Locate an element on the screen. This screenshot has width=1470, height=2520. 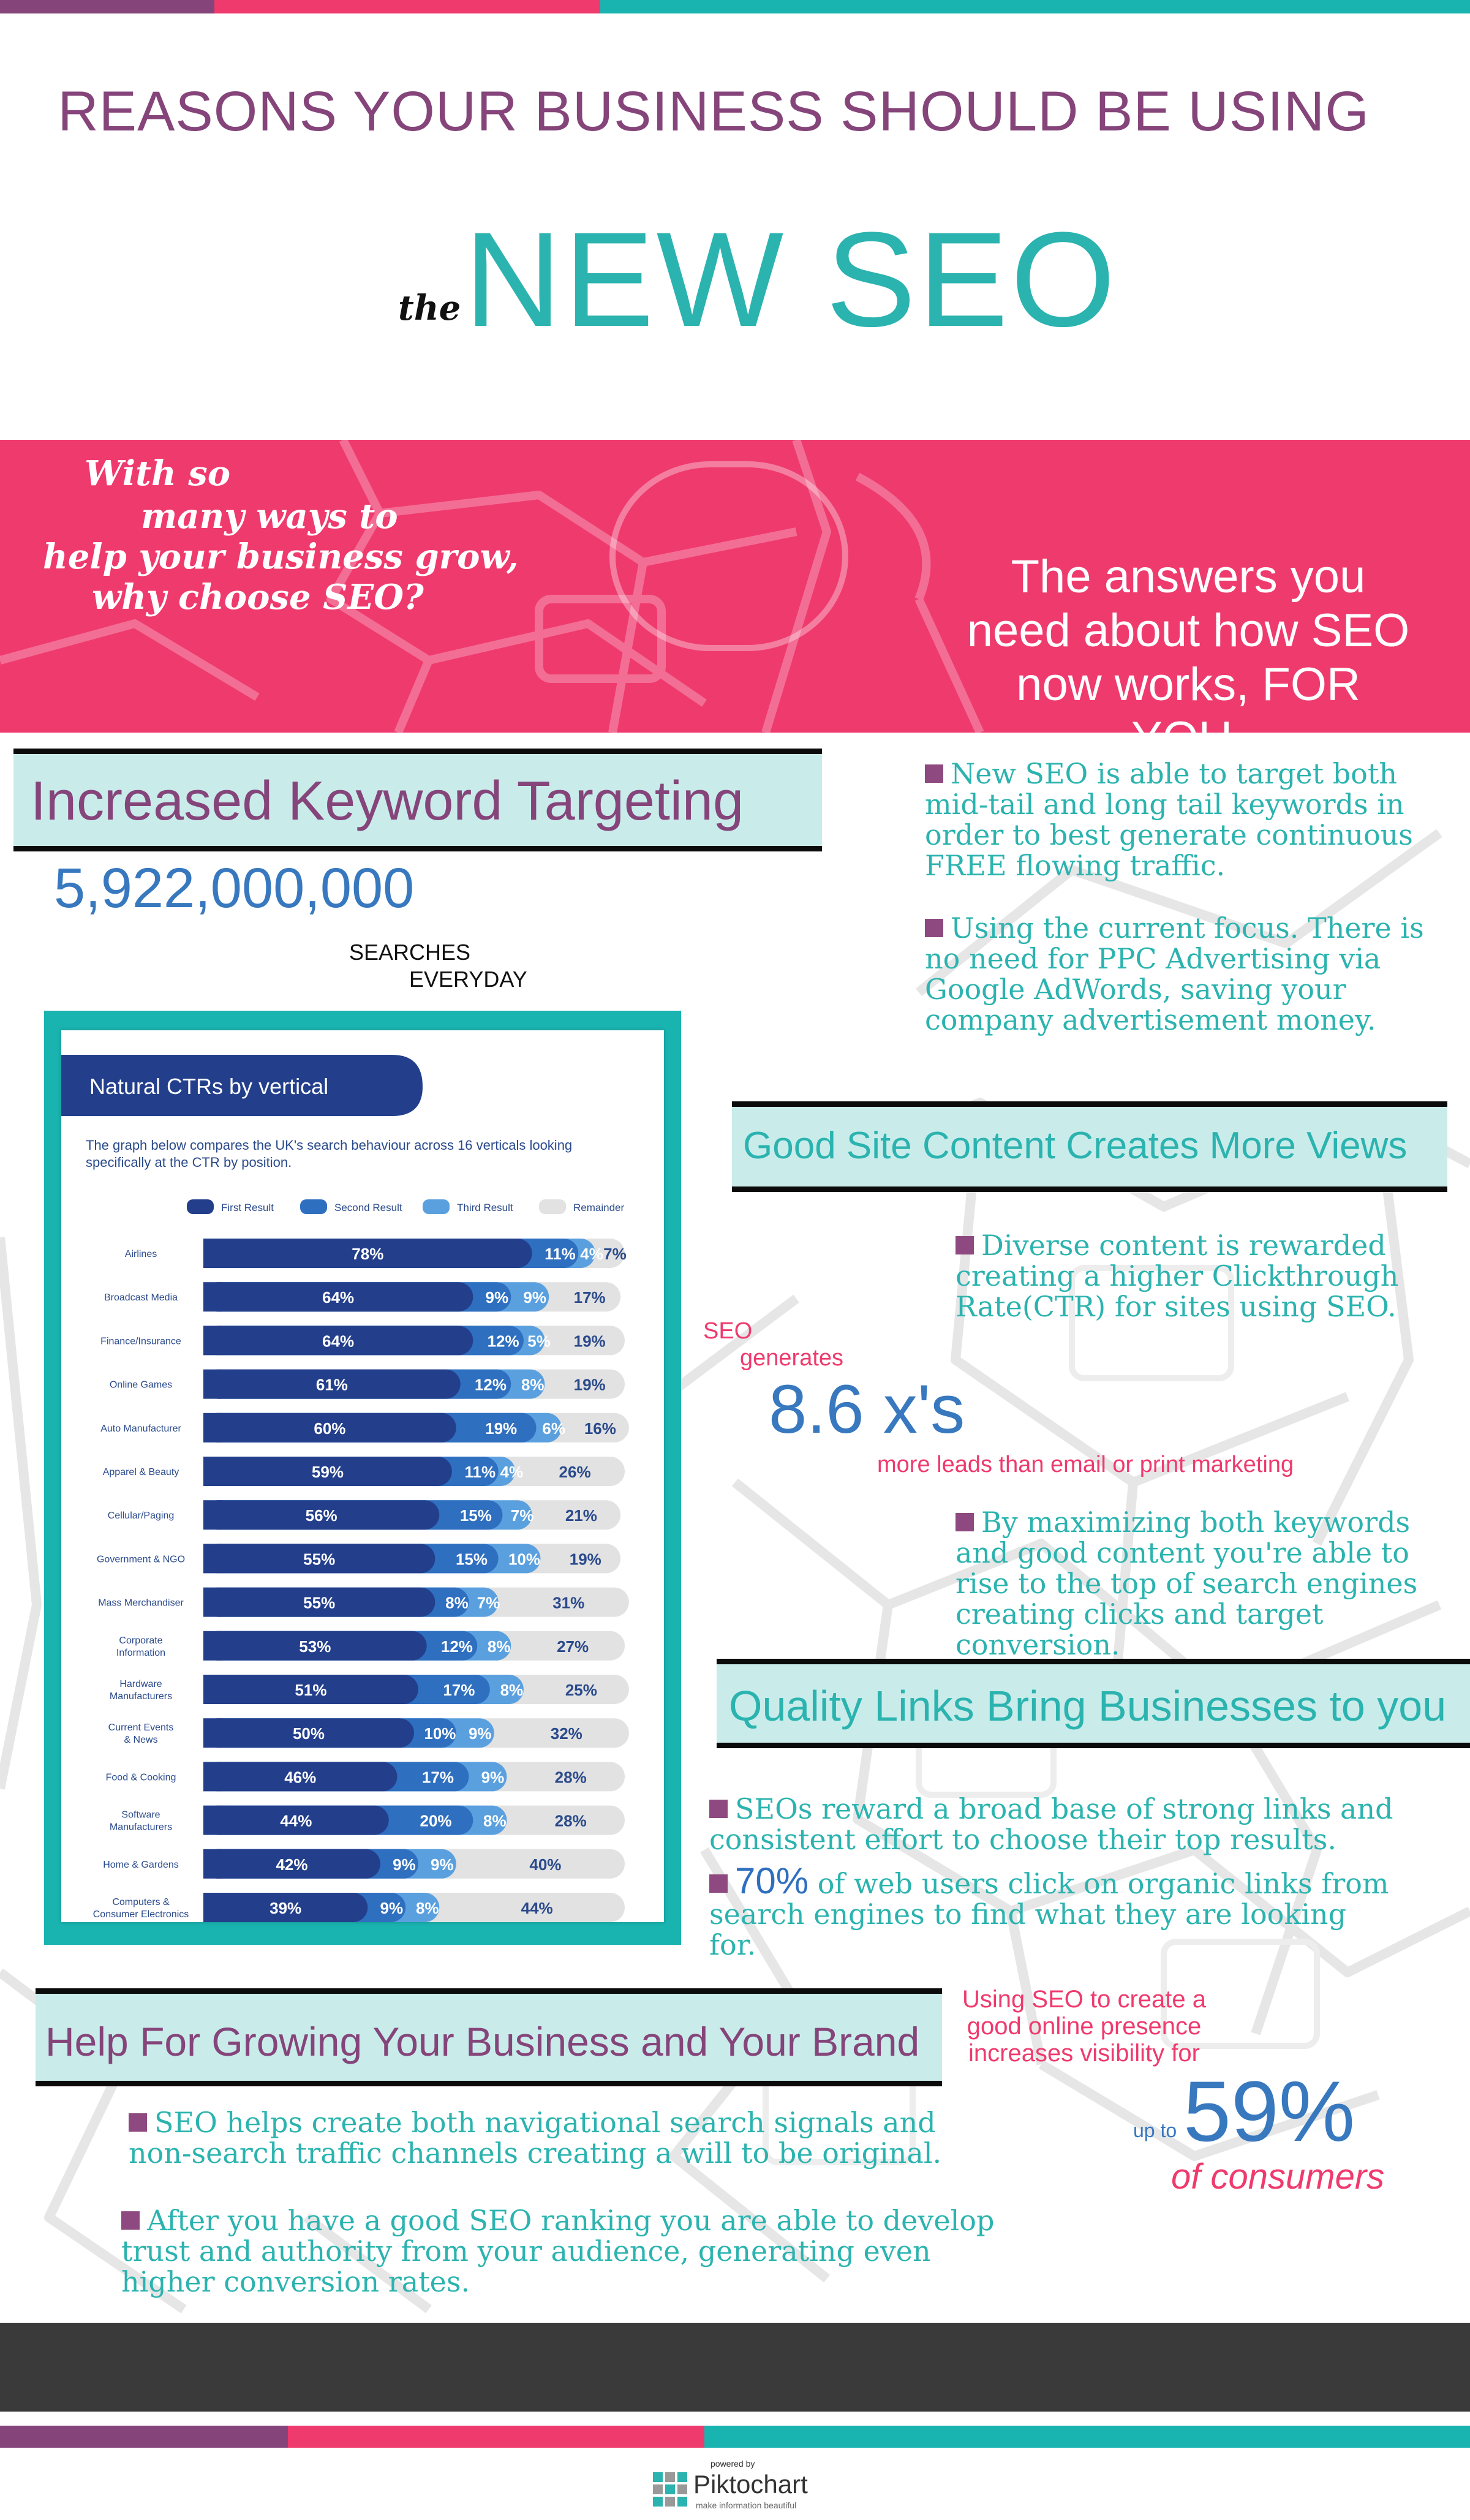
category-label: Cellular/Paging is located at coordinates (141, 1516).